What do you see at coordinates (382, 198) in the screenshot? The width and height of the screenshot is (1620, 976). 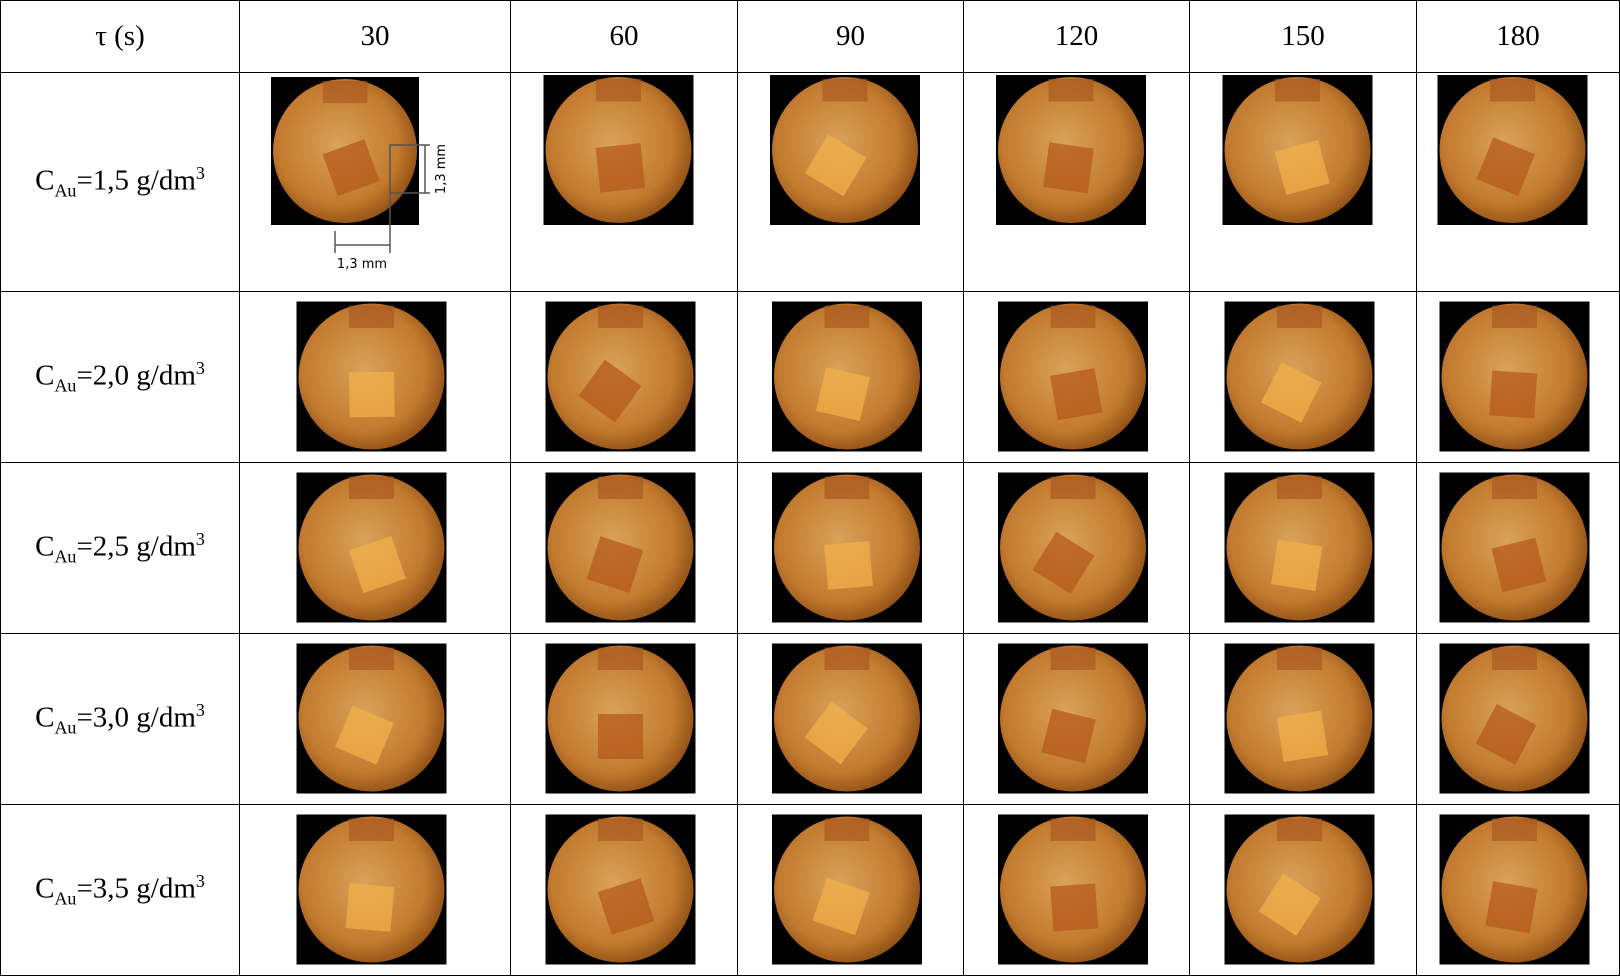 I see `scale-line` at bounding box center [382, 198].